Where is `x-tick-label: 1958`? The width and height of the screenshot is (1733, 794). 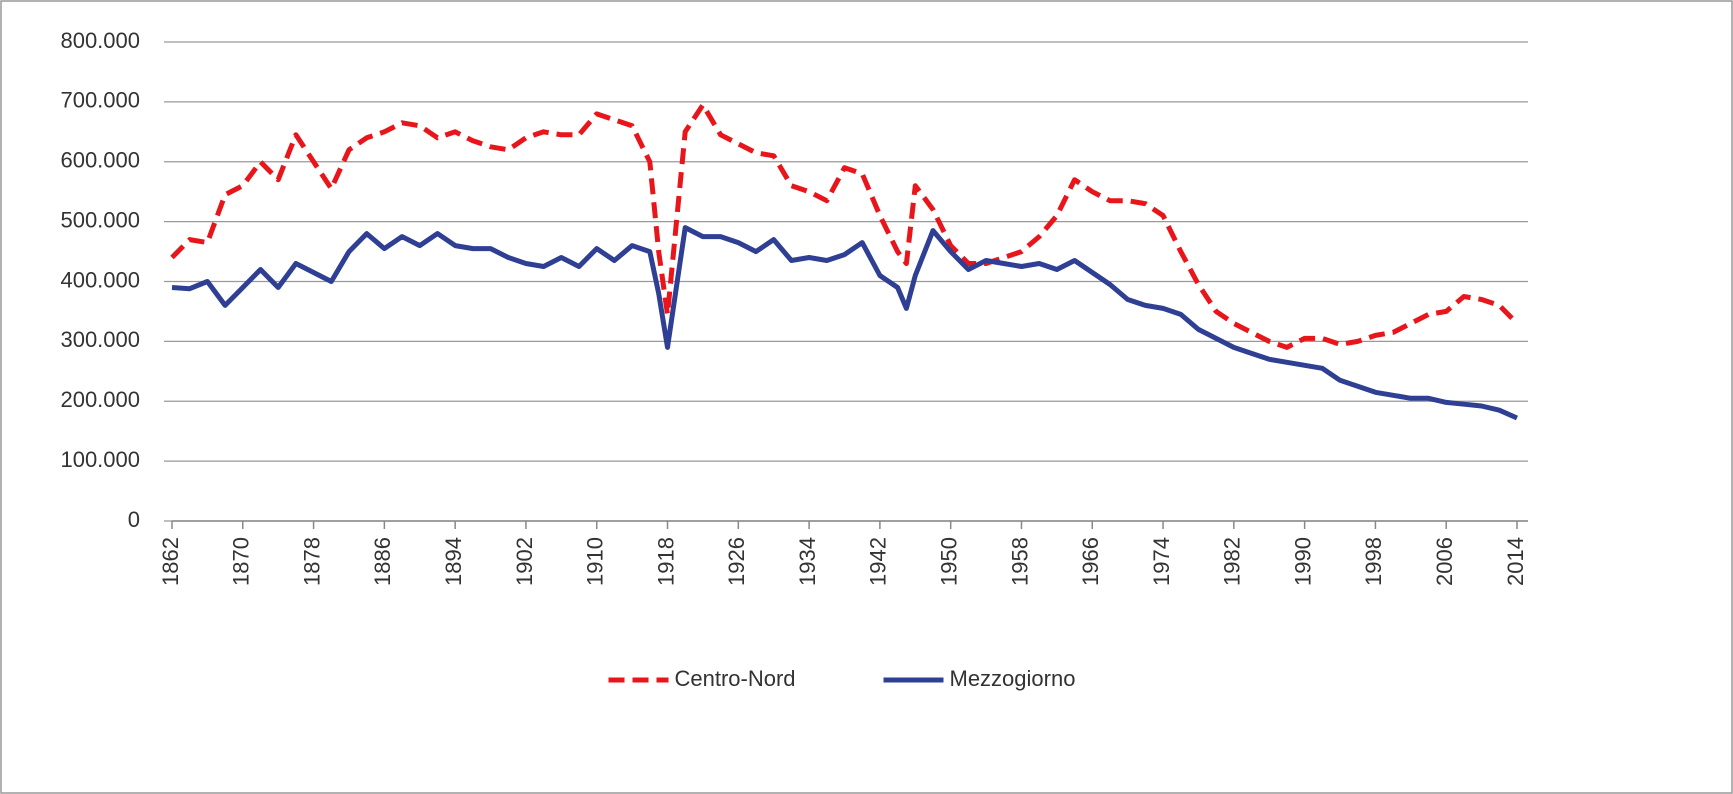
x-tick-label: 1958 is located at coordinates (1019, 561).